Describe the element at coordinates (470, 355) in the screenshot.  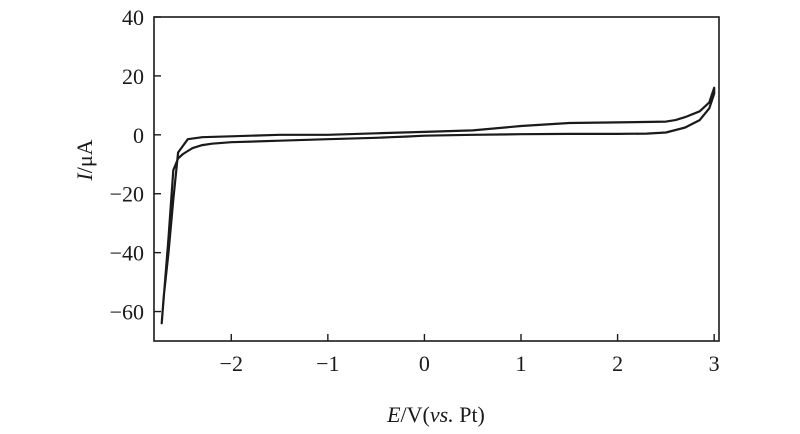
I see `x-axis-ticks: −2 −1 0 1 2 3` at that location.